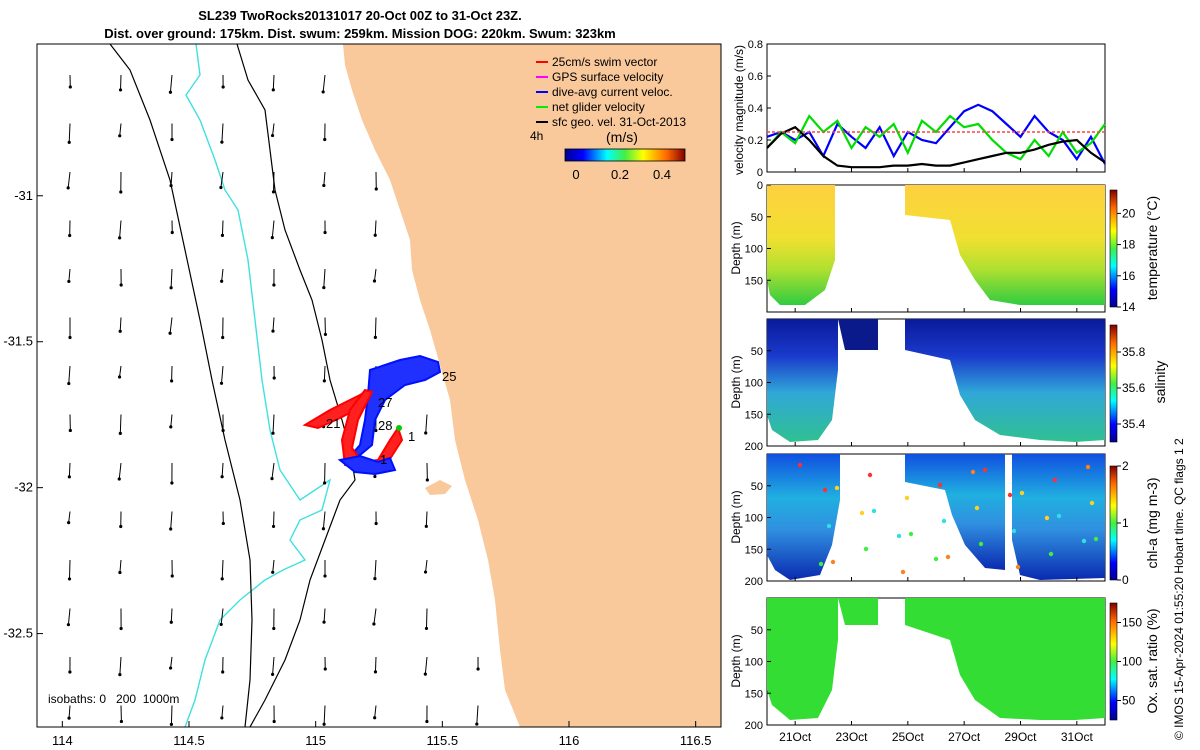 Image resolution: width=1200 pixels, height=750 pixels. Describe the element at coordinates (1152, 660) in the screenshot. I see `oxygen-cbar-label: Ox. sat. ratio (%)` at that location.